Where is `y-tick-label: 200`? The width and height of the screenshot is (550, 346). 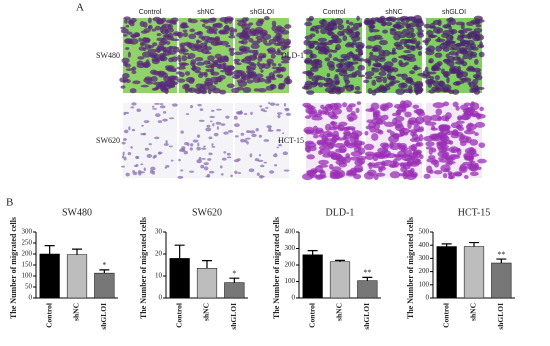 y-tick-label: 200 is located at coordinates (27, 254).